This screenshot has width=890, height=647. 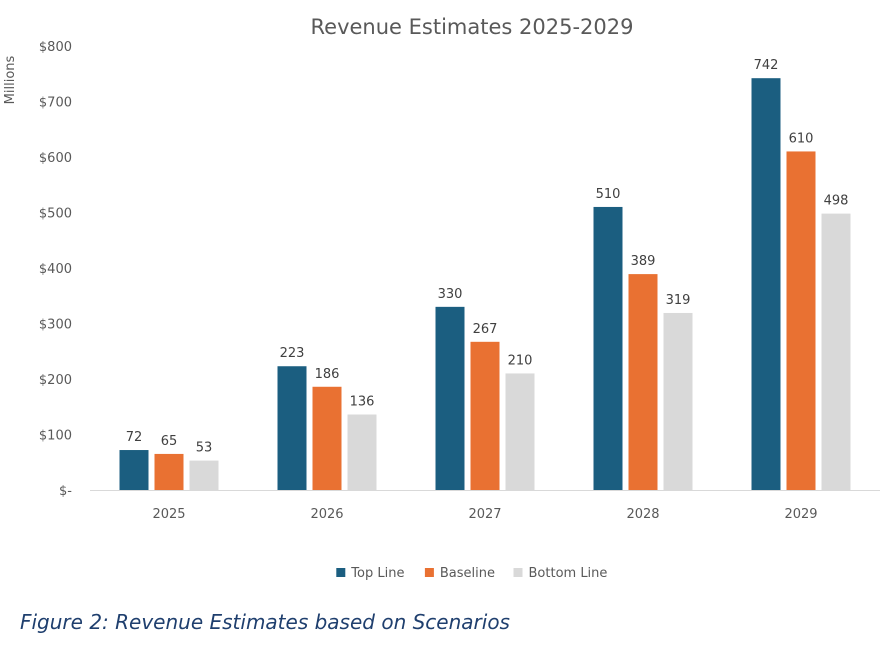 What do you see at coordinates (485, 329) in the screenshot?
I see `data-label: 267` at bounding box center [485, 329].